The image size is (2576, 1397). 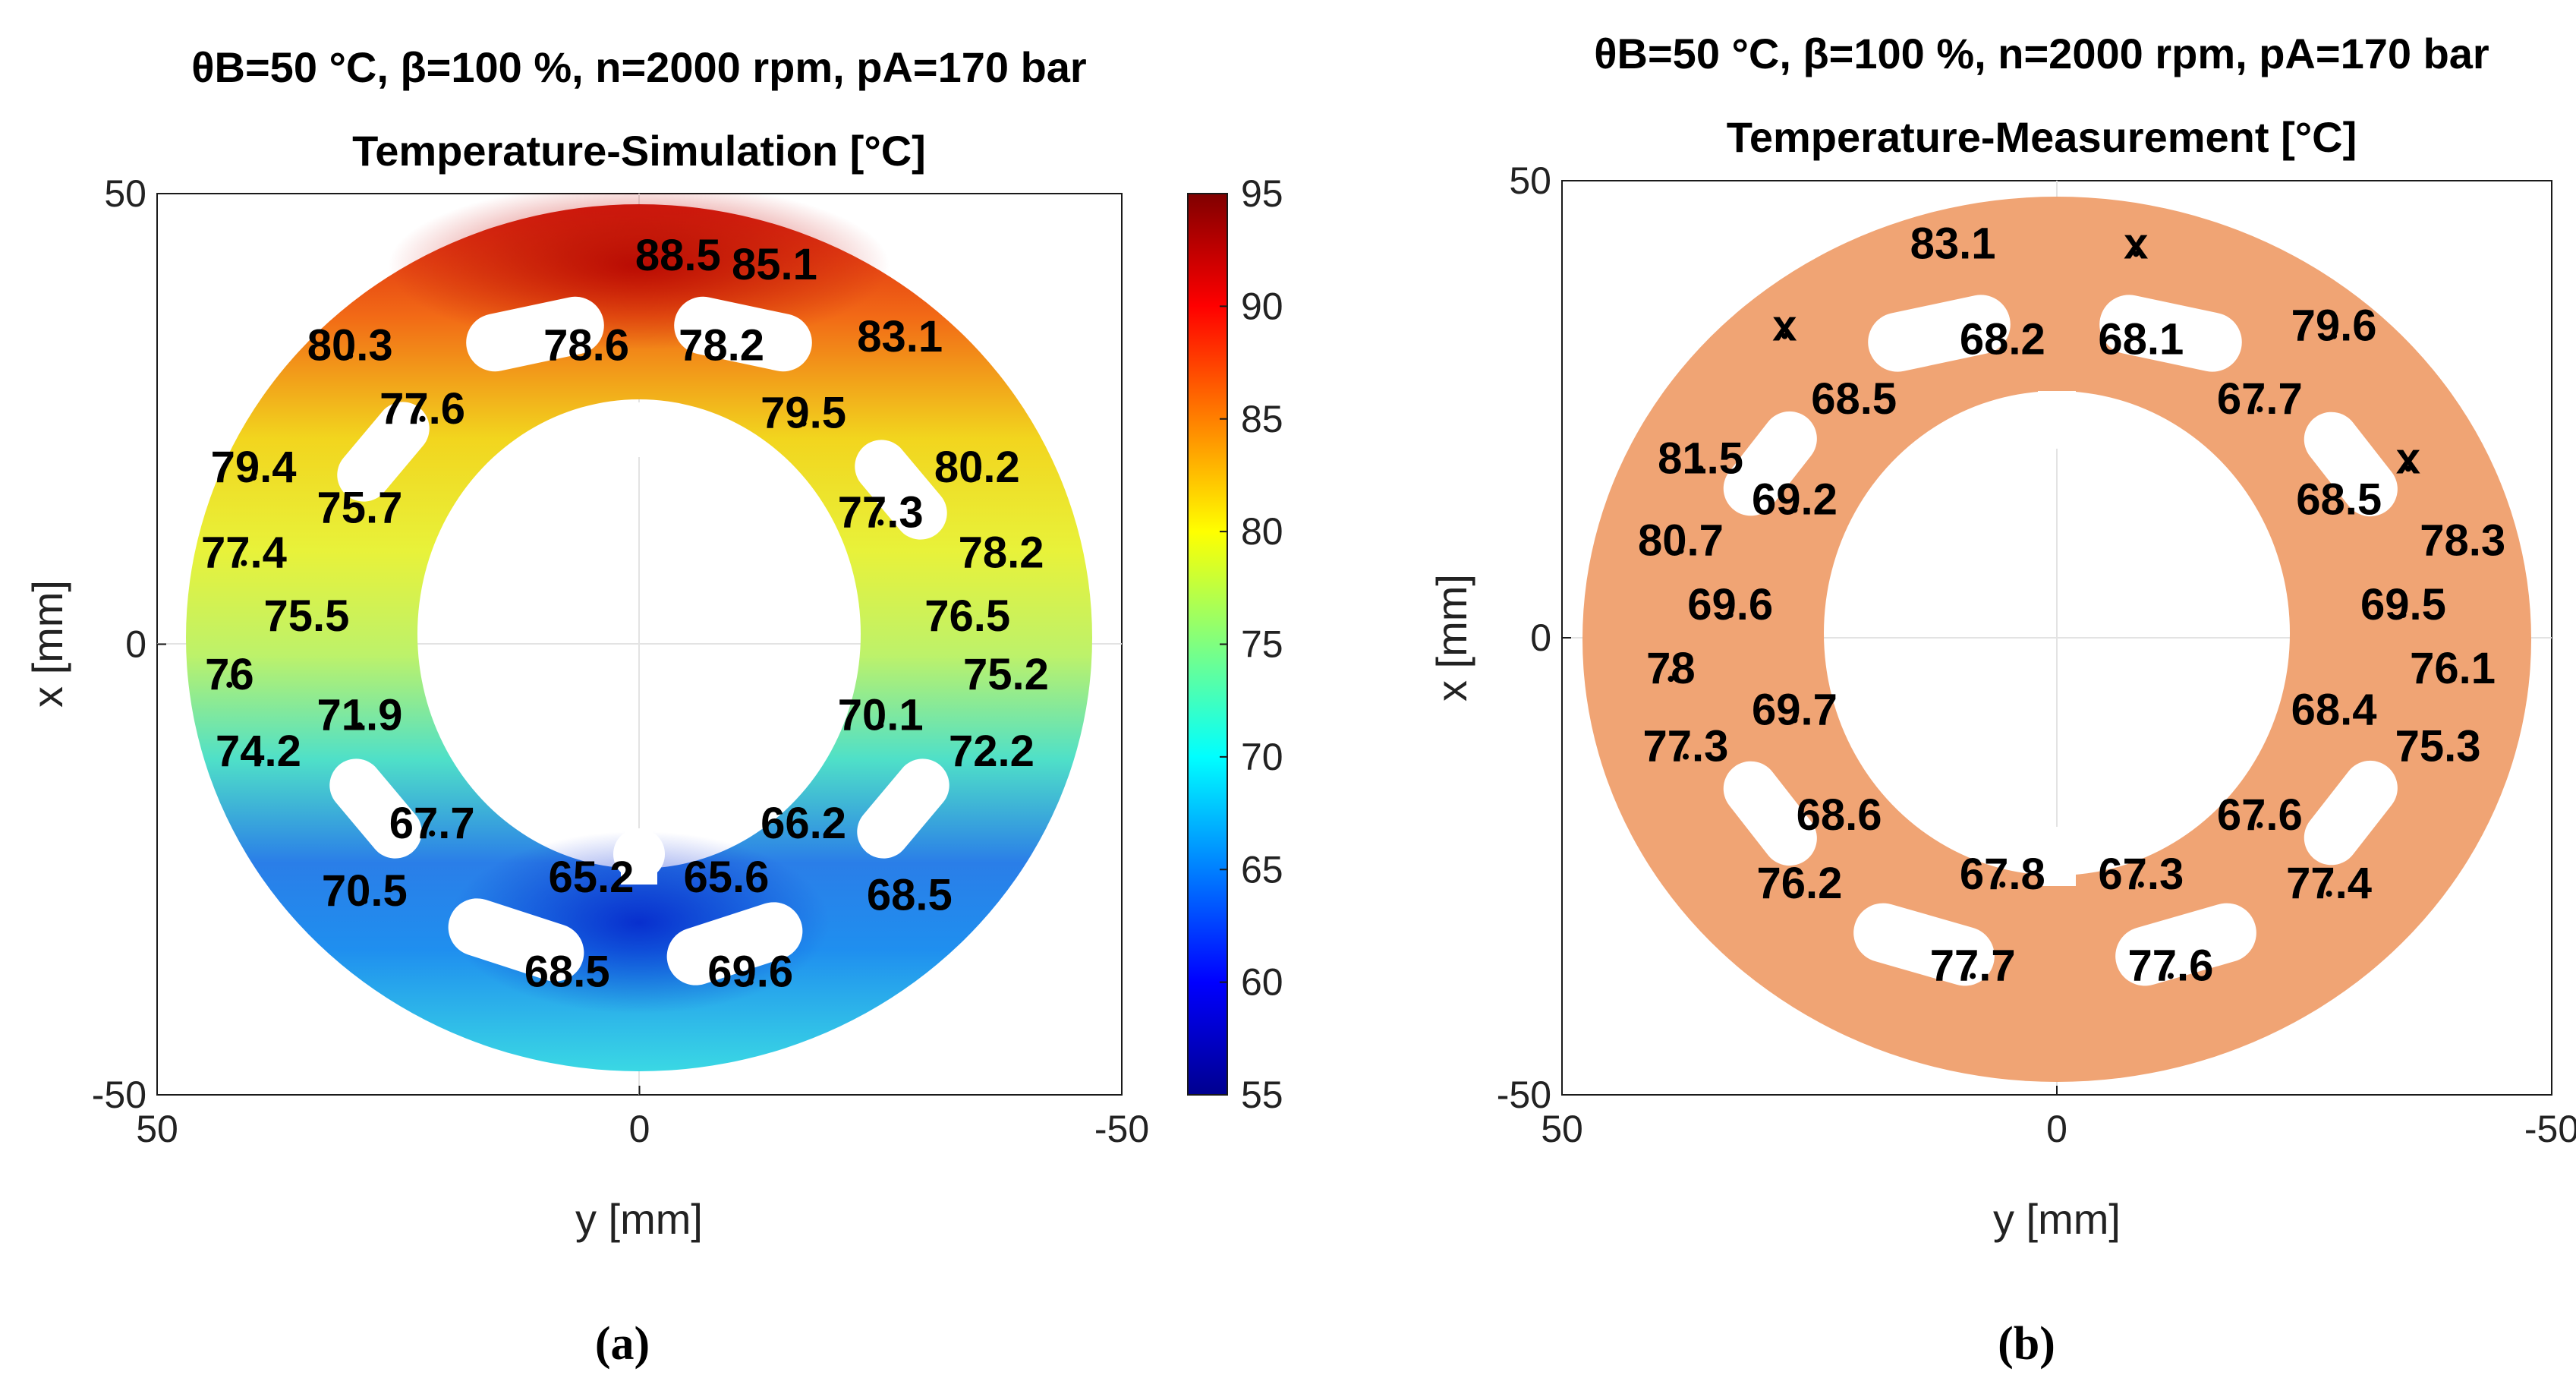 I want to click on temperature-value-label: 83.1, so click(x=1953, y=243).